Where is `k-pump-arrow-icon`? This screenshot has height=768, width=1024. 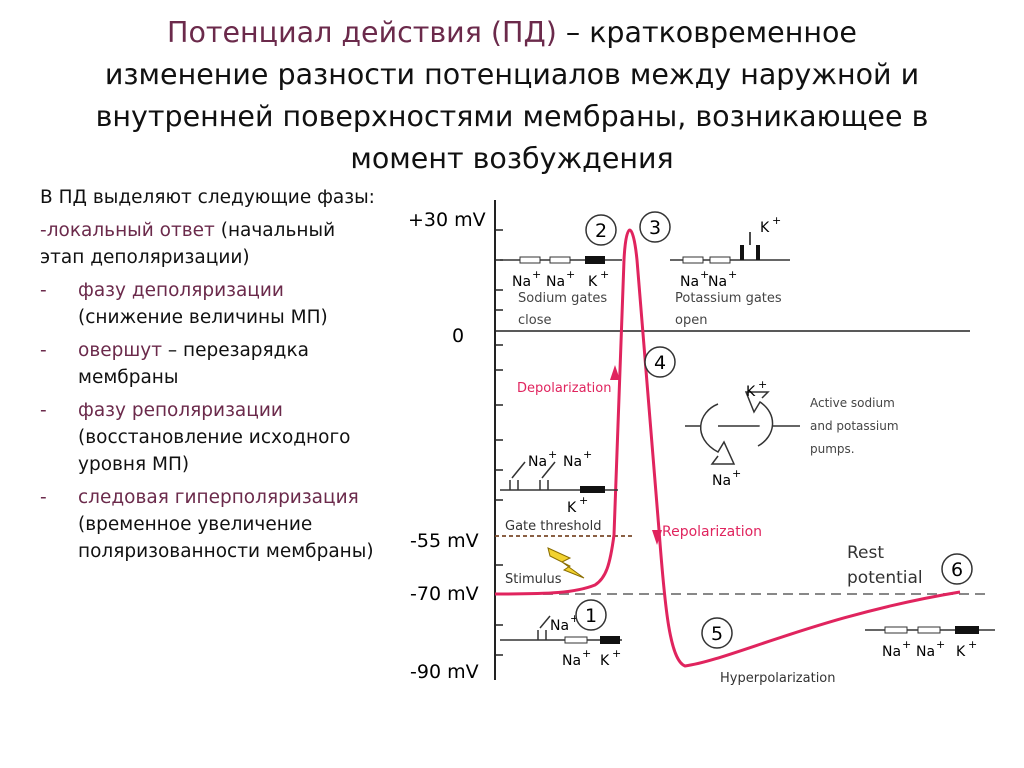
k-pump-arrow-icon is located at coordinates (759, 419).